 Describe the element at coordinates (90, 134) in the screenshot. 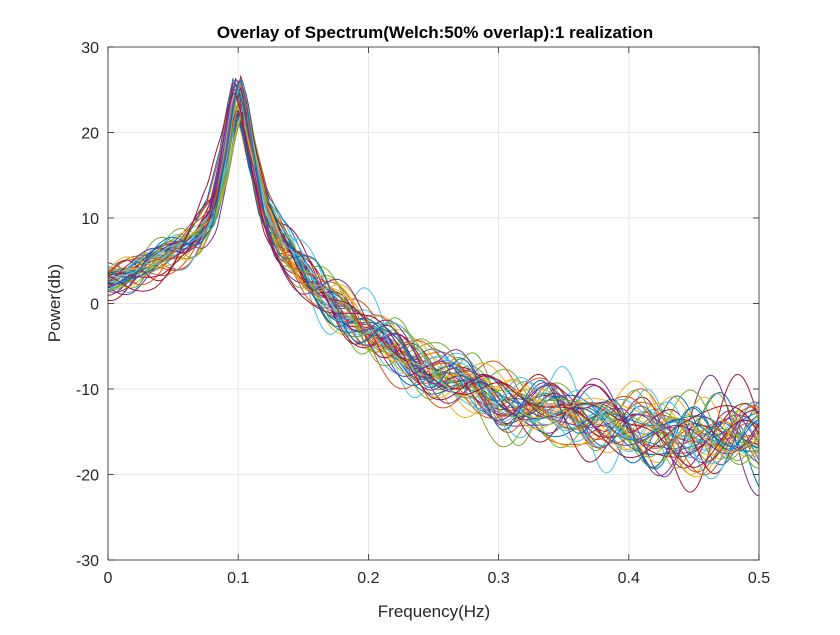

I see `y-tick-label: 20` at that location.